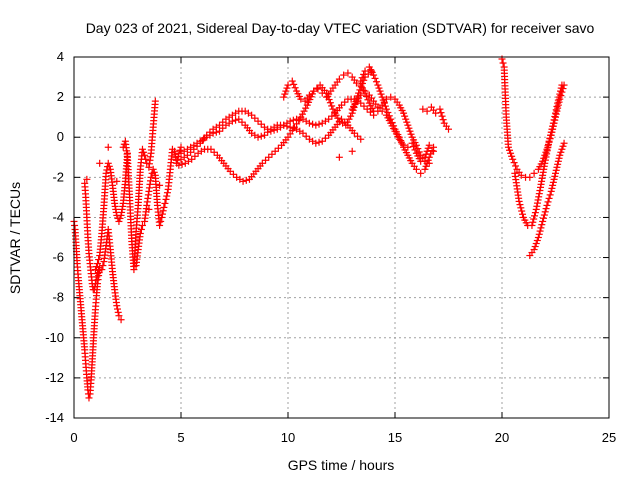 The image size is (640, 480). I want to click on x-tick-label: 0, so click(73, 437).